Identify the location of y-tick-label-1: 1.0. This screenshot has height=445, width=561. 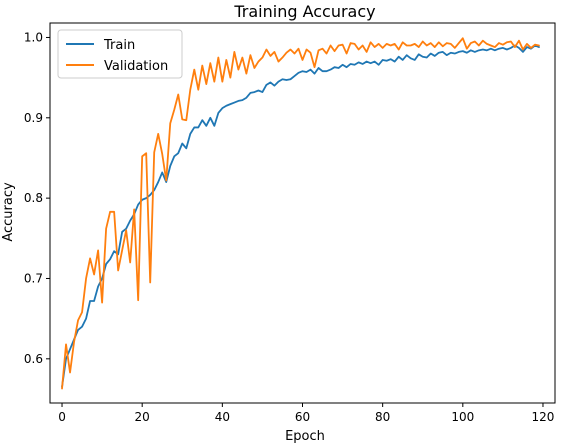
(33, 37).